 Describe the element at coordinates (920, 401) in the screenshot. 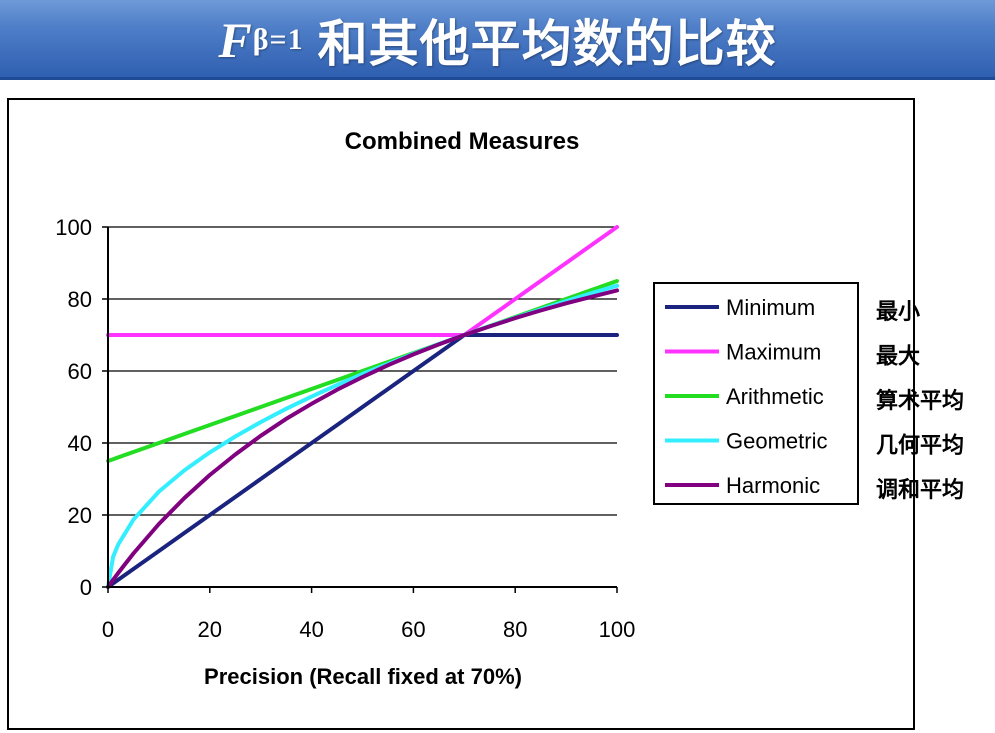

I see `chinese-label-arithmetic: 算术平均` at that location.